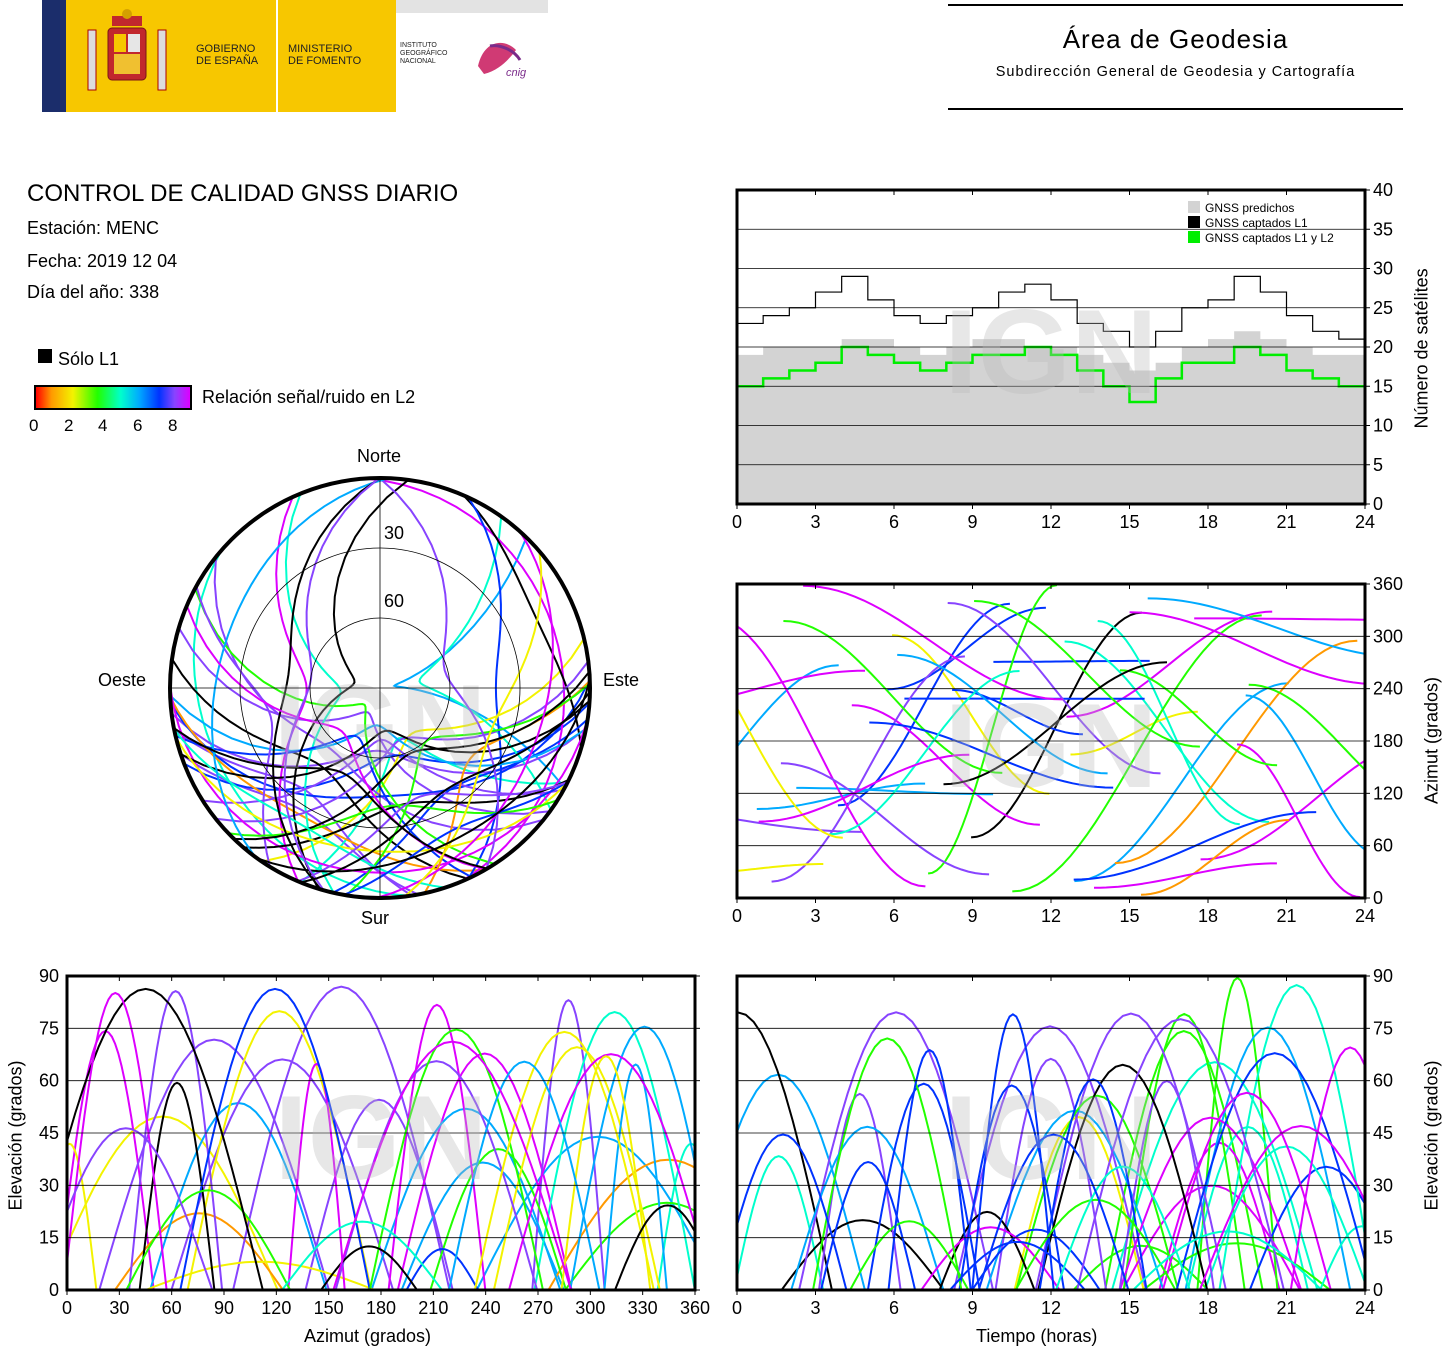 This screenshot has width=1445, height=1350. I want to click on x-tick-label: 9, so click(972, 522).